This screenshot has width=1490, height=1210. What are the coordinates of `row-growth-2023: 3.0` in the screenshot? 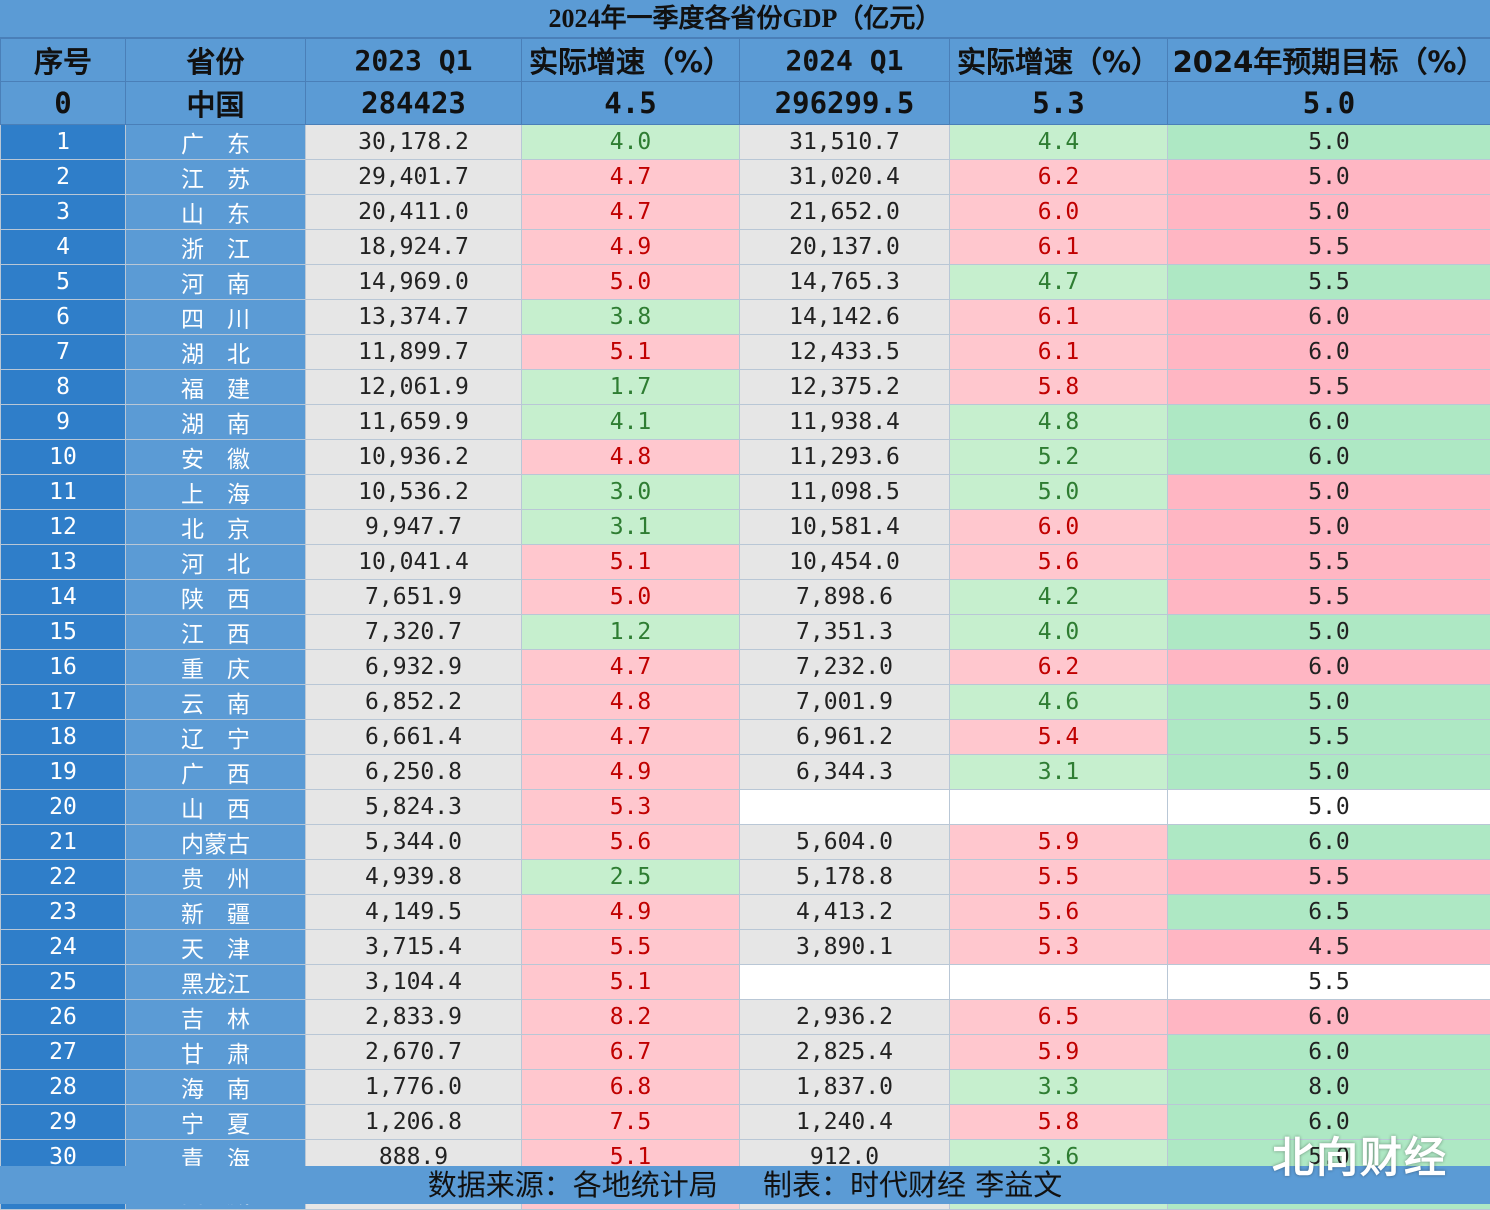 It's located at (631, 492).